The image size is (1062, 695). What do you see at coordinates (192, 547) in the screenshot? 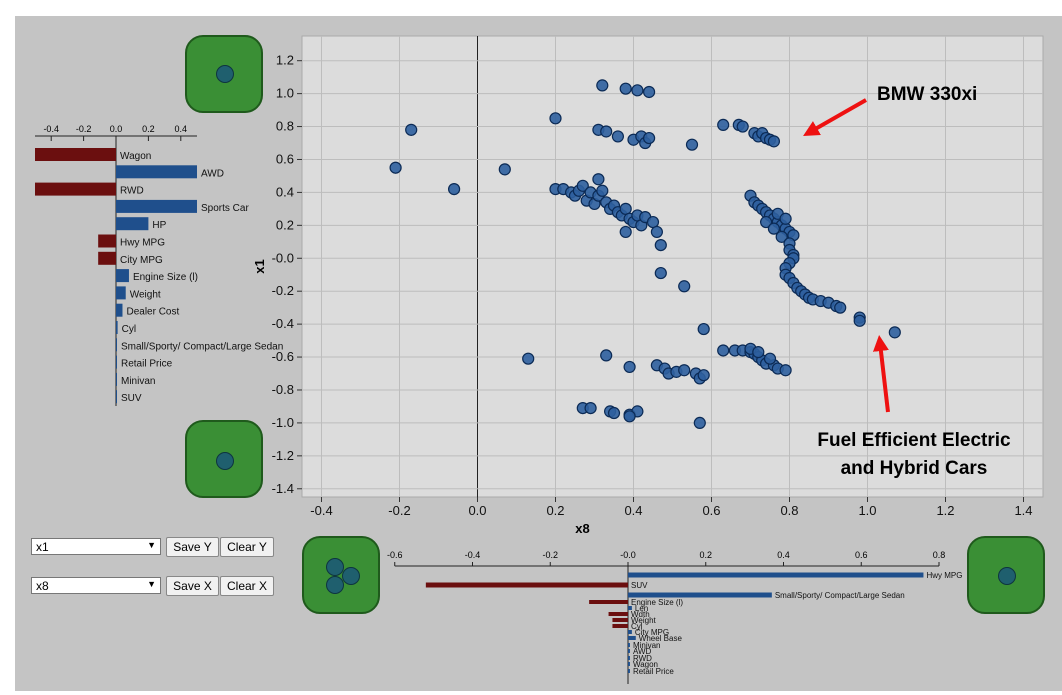
I see `save-y-button: Save Y` at bounding box center [192, 547].